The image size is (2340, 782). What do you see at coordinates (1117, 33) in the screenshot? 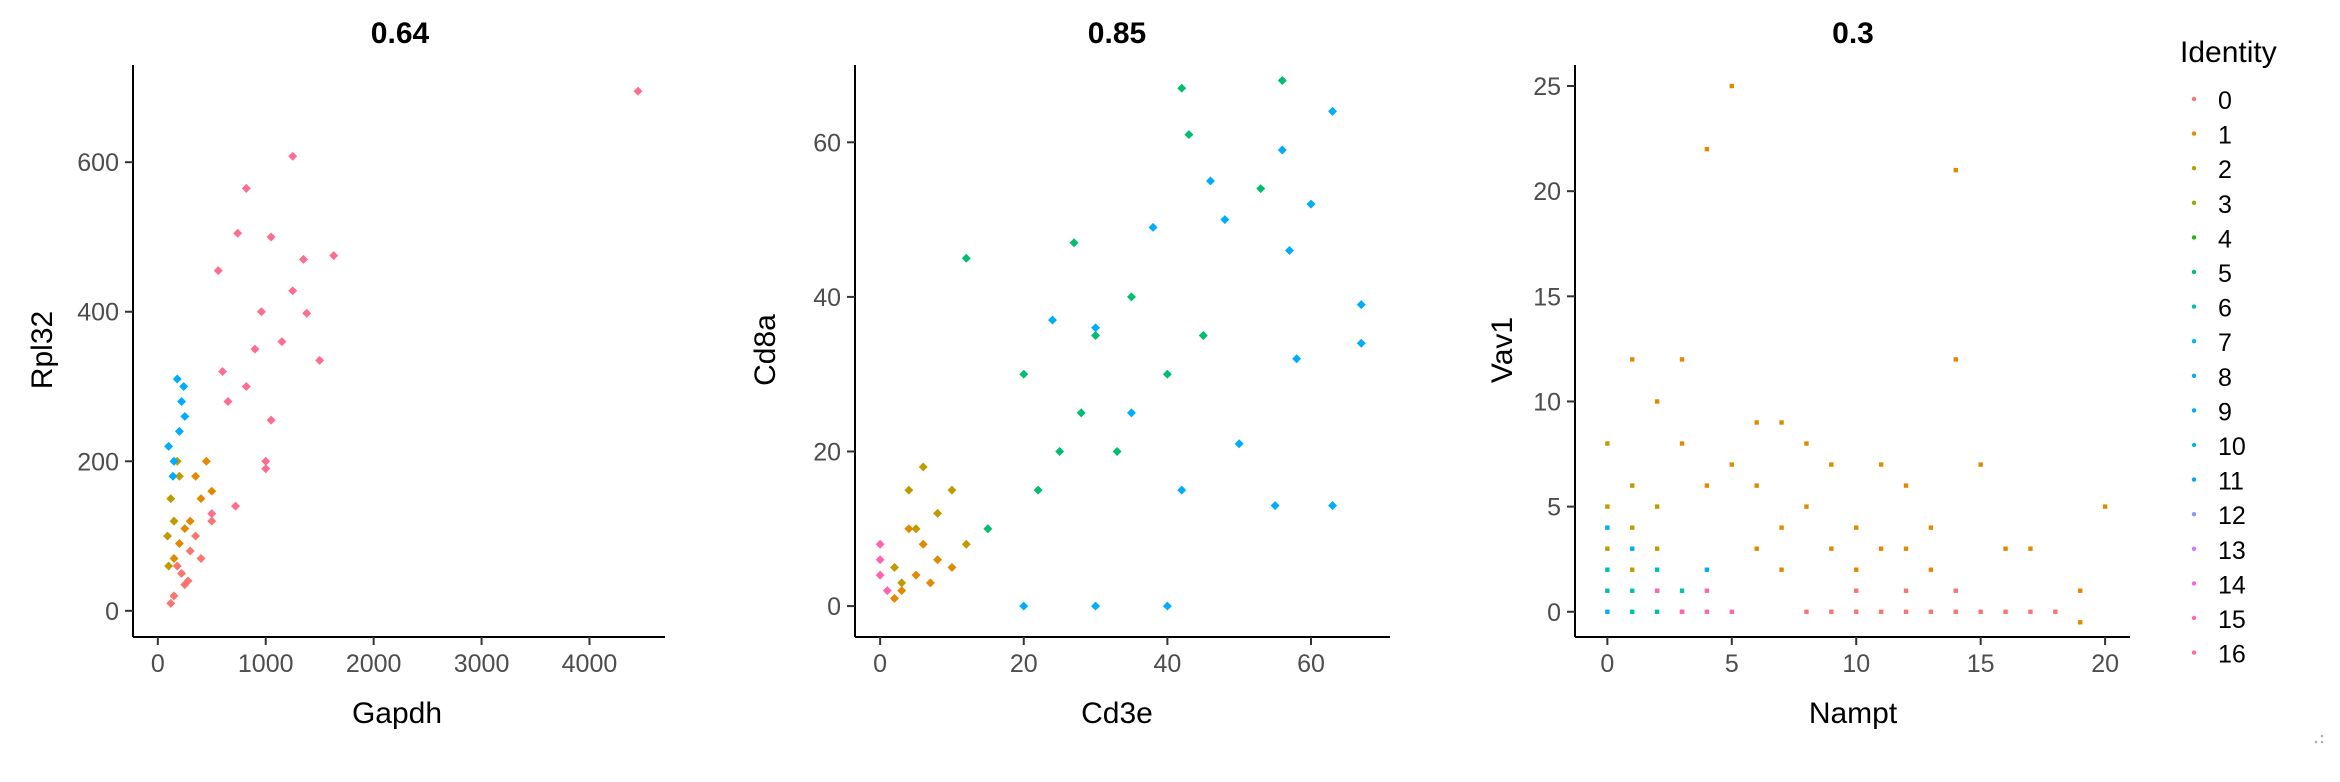
I see `panel-title: 0.85` at bounding box center [1117, 33].